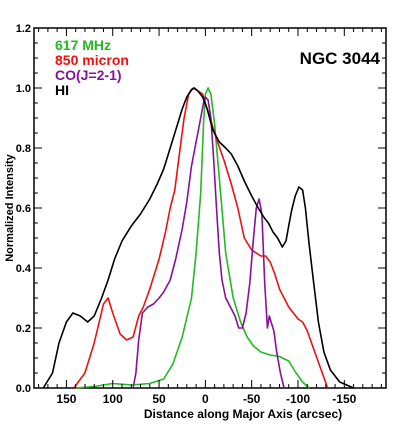 This screenshot has width=409, height=438. Describe the element at coordinates (23, 149) in the screenshot. I see `y-tick-label: 0.8` at that location.